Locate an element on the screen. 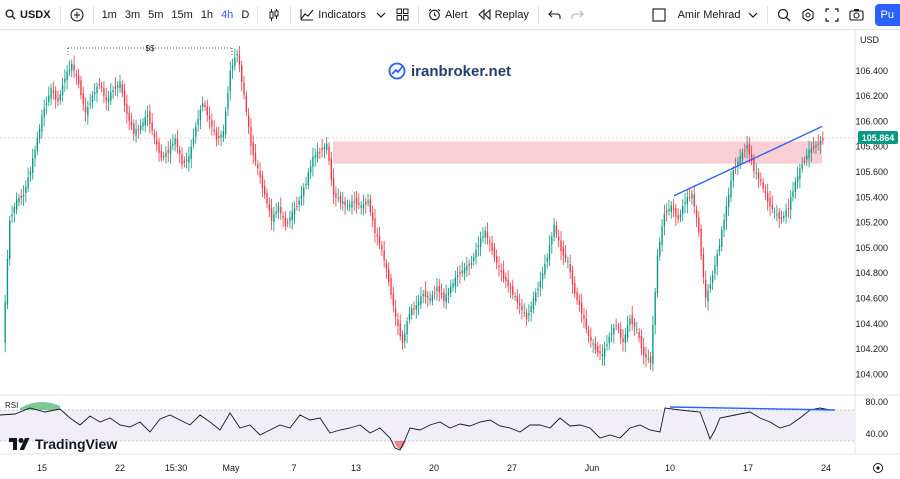 The width and height of the screenshot is (900, 479). undo-button is located at coordinates (554, 15).